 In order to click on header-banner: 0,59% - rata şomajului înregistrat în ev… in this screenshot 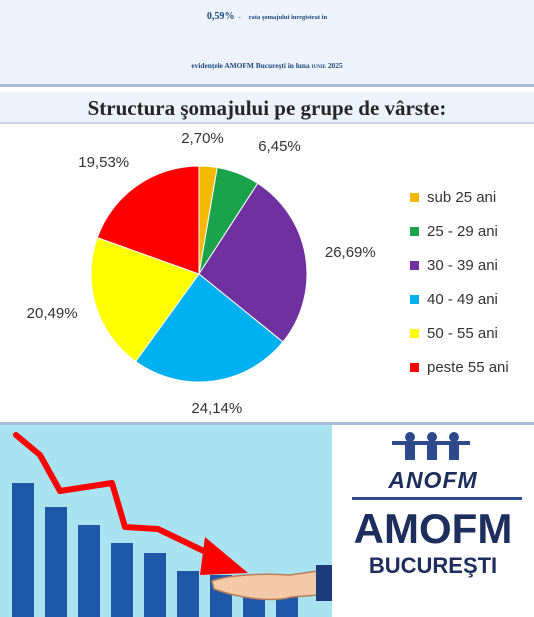, I will do `click(267, 43)`.